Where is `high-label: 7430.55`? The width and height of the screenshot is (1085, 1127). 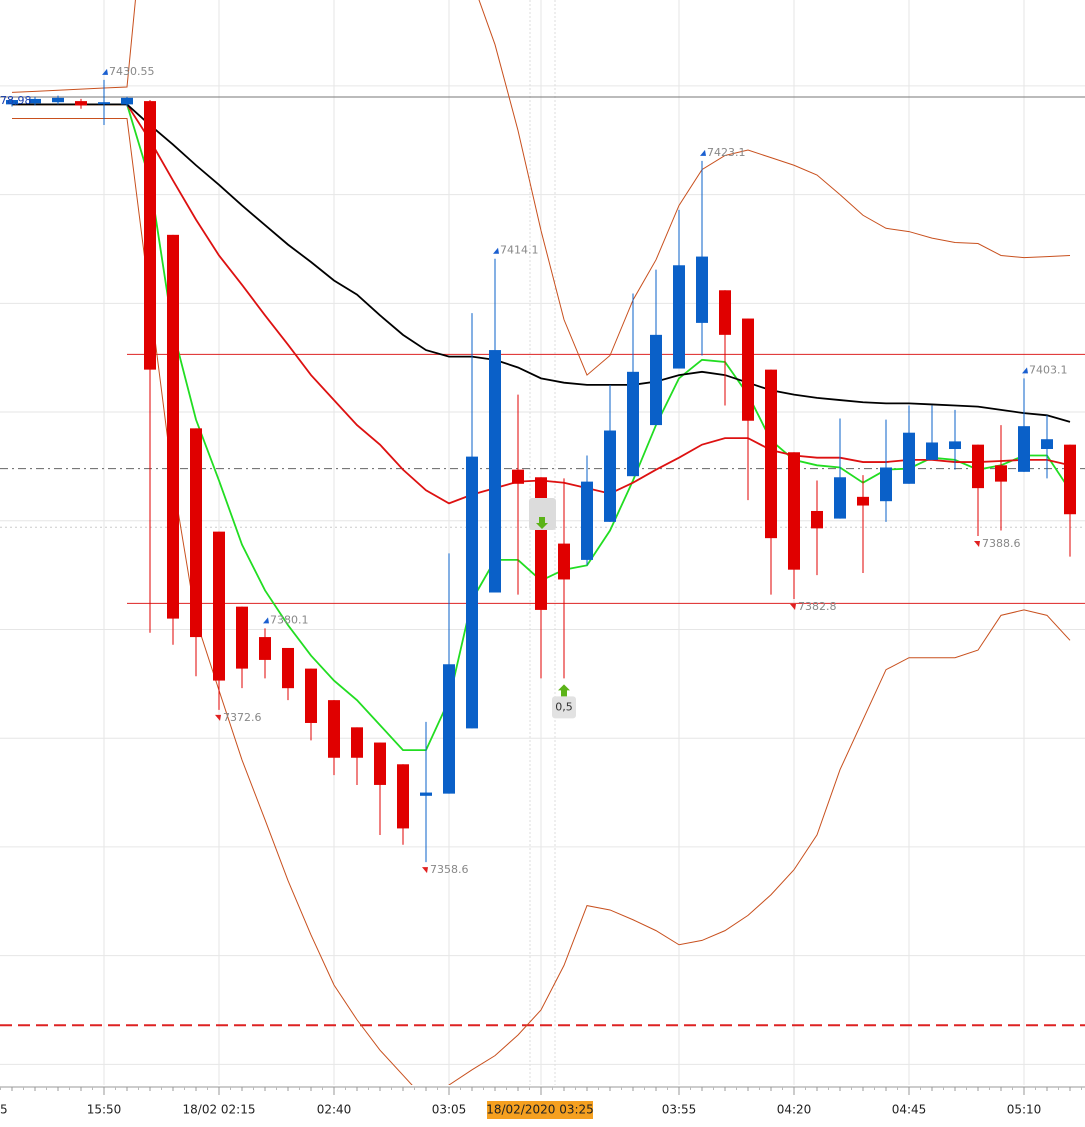
high-label: 7430.55 is located at coordinates (132, 71).